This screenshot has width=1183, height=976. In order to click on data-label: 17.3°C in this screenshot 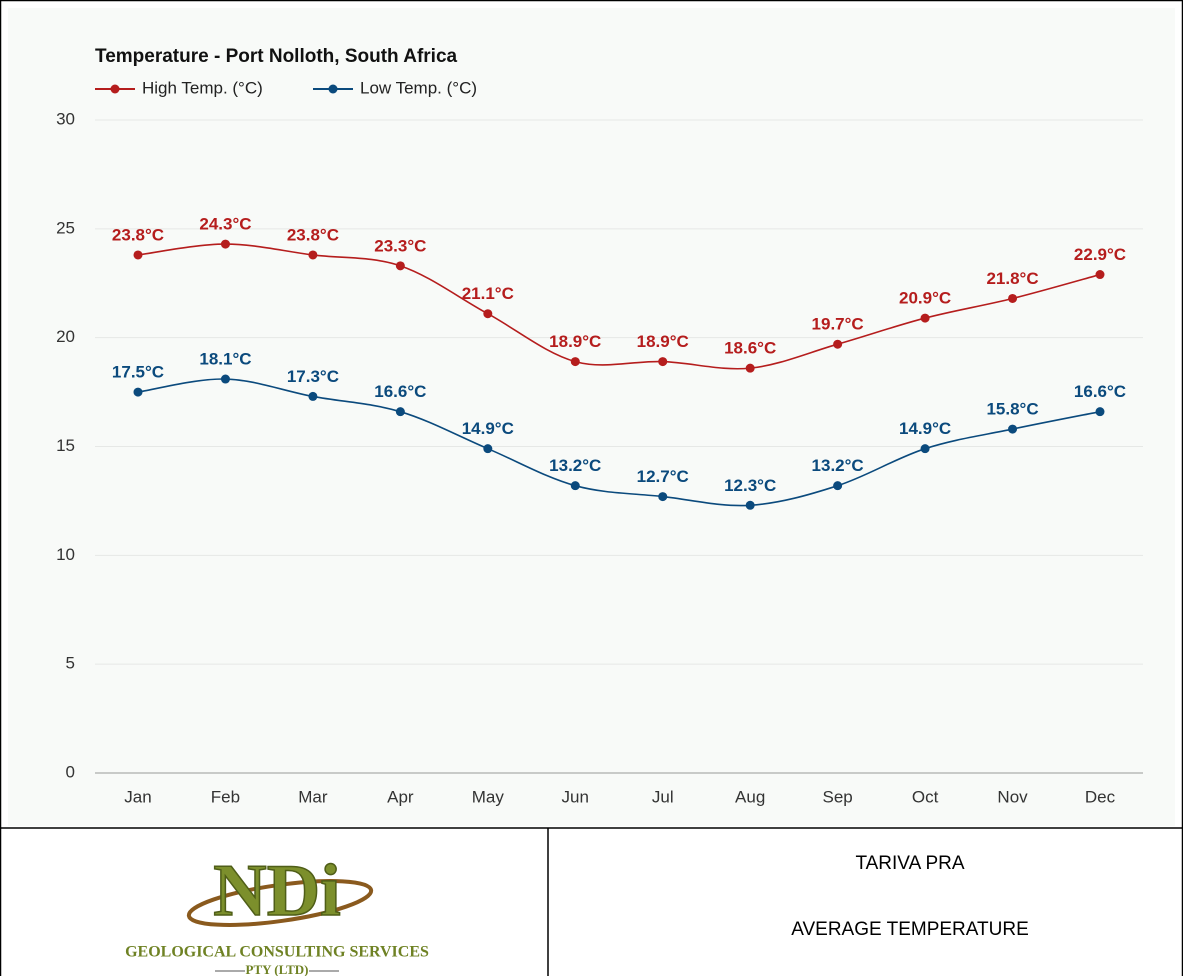, I will do `click(313, 376)`.